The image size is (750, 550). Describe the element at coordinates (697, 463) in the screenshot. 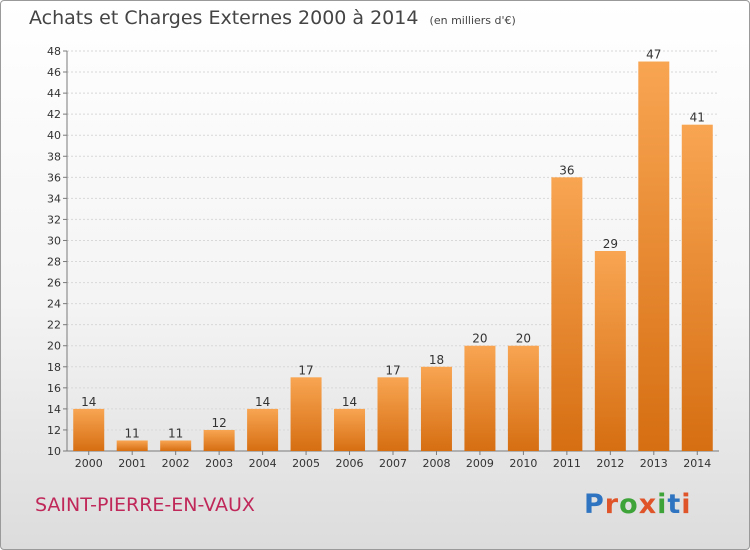

I see `x-tick-label-2014: 2014` at that location.